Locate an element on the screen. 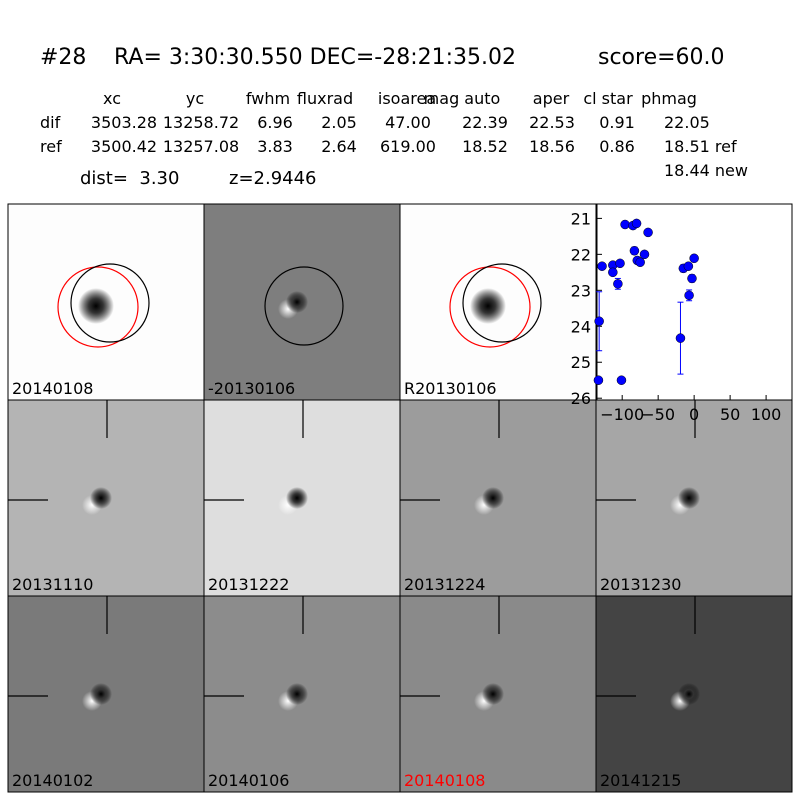 Image resolution: width=800 pixels, height=804 pixels. stamp-label: -20130106 is located at coordinates (251, 388).